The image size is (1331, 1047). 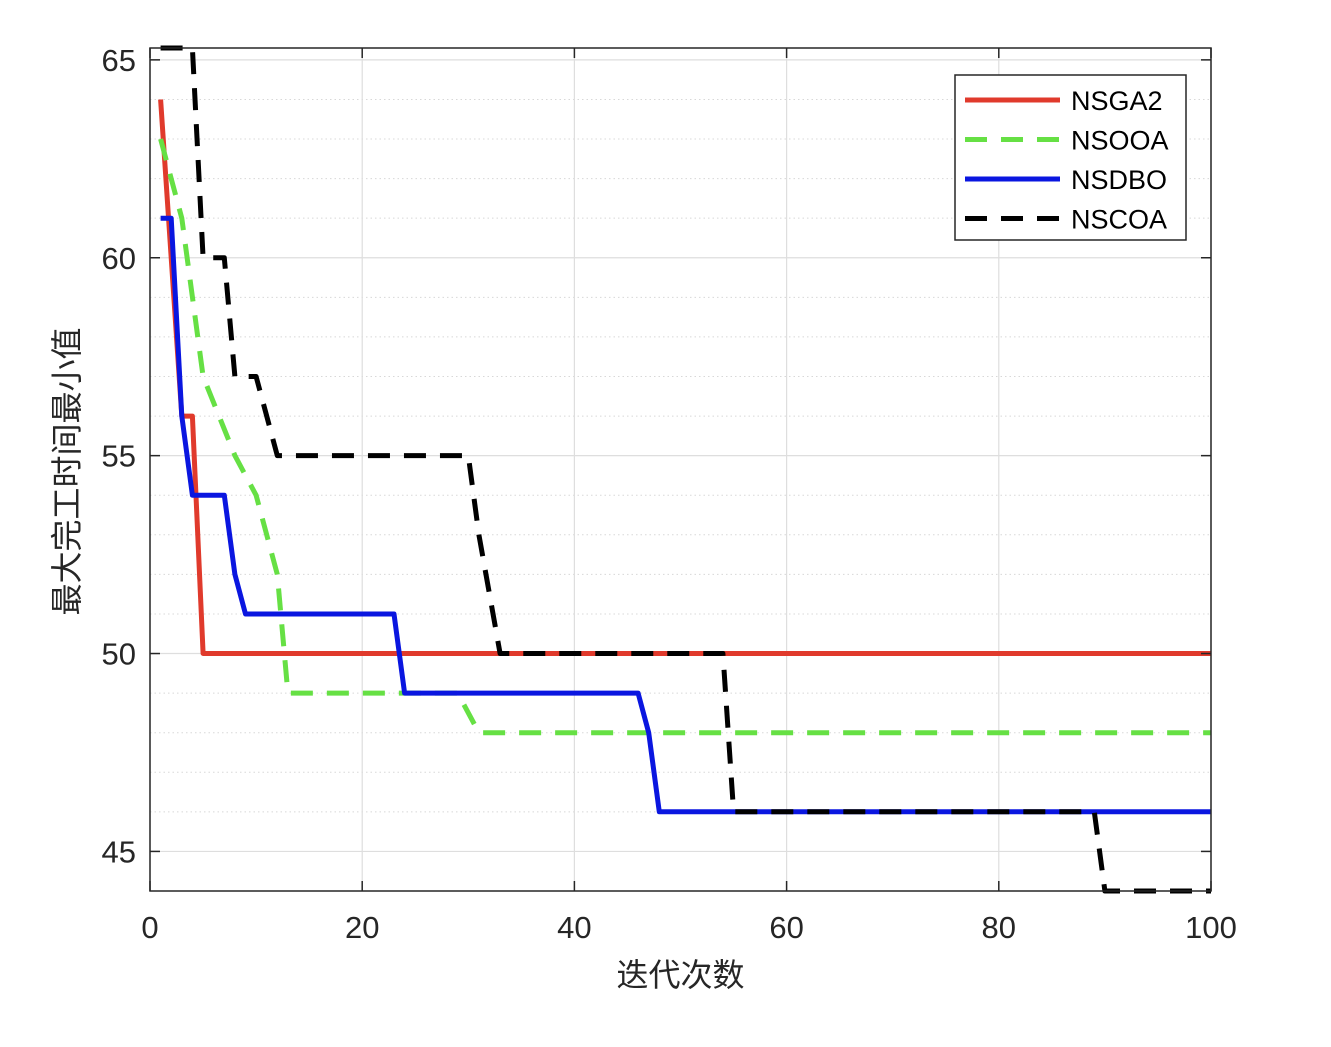 What do you see at coordinates (999, 927) in the screenshot?
I see `x-tick-label: 80` at bounding box center [999, 927].